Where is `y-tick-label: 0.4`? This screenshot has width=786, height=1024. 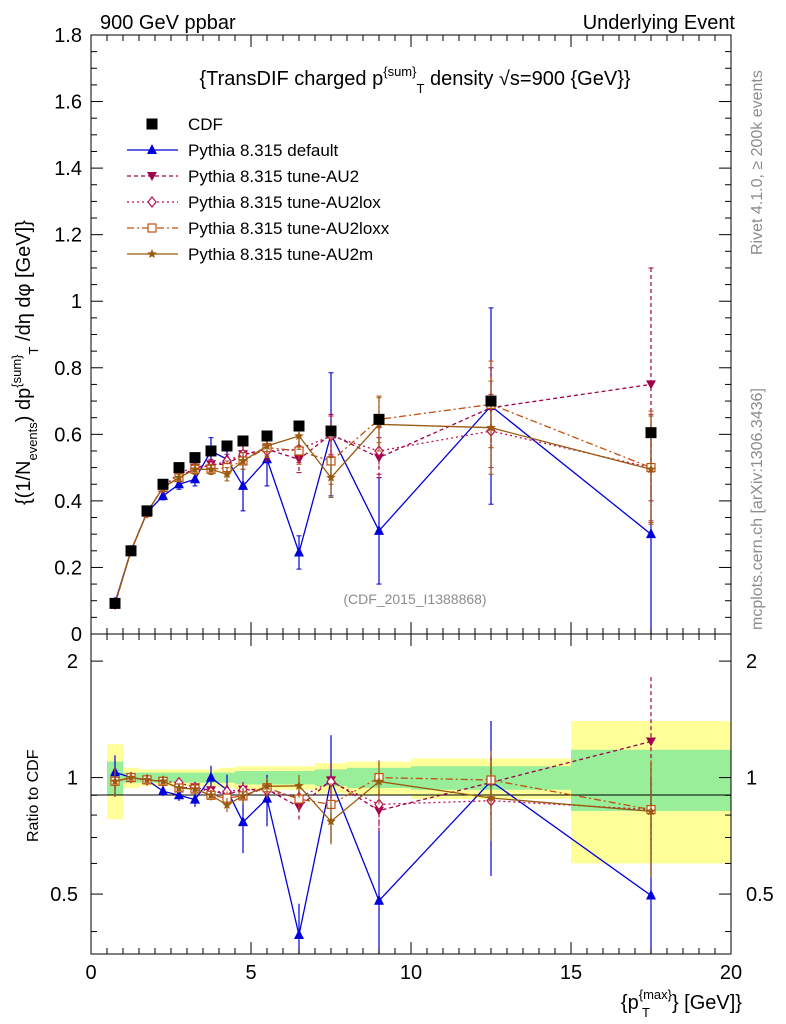 y-tick-label: 0.4 is located at coordinates (68, 502).